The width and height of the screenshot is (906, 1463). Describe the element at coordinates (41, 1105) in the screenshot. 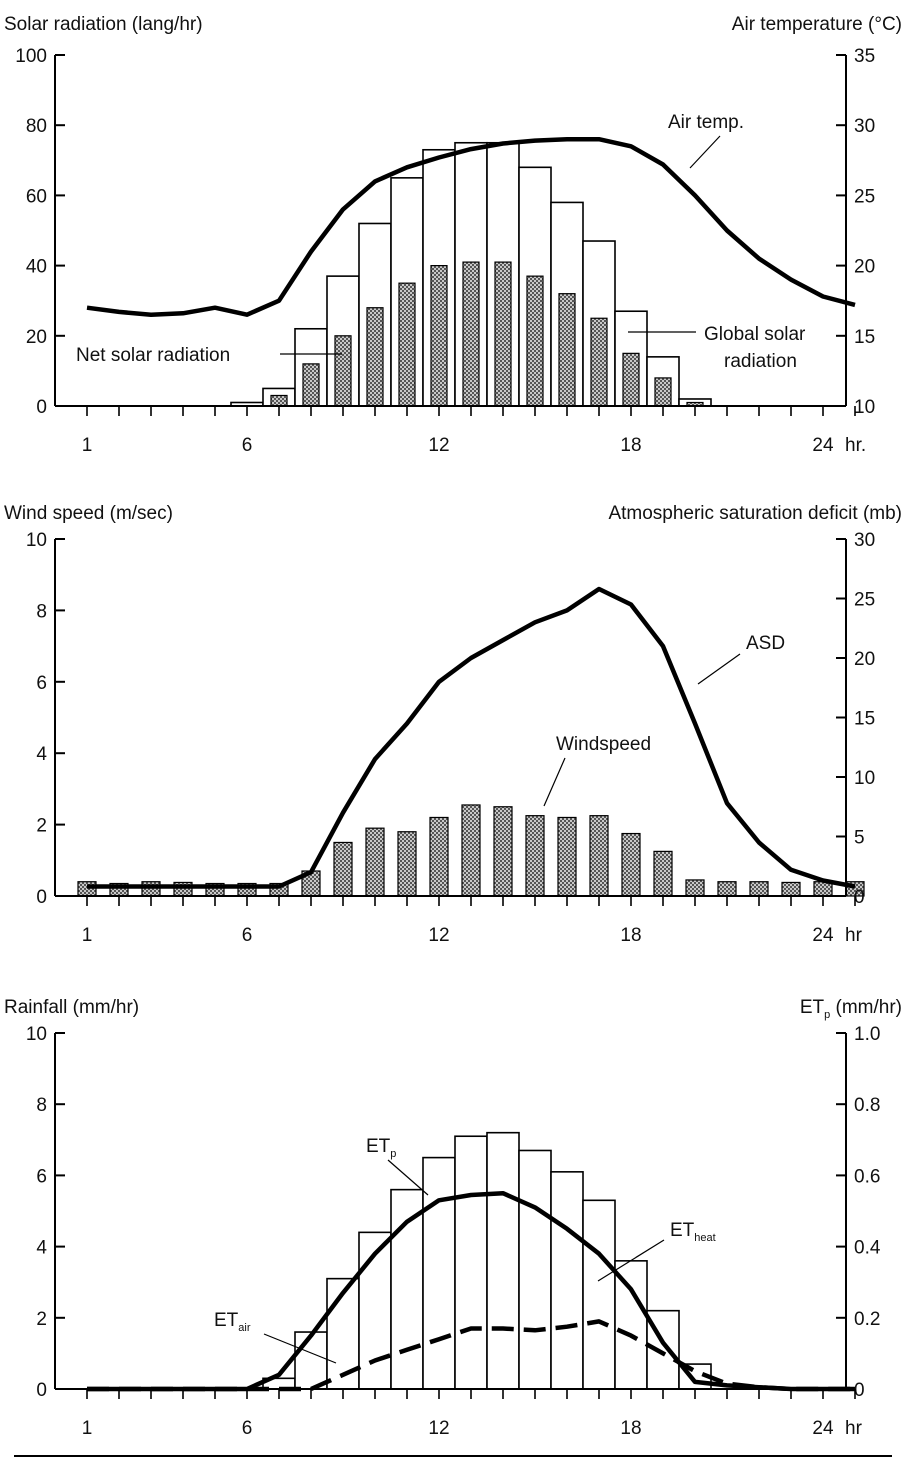

I see `panel3-left-tick-label: 8` at that location.